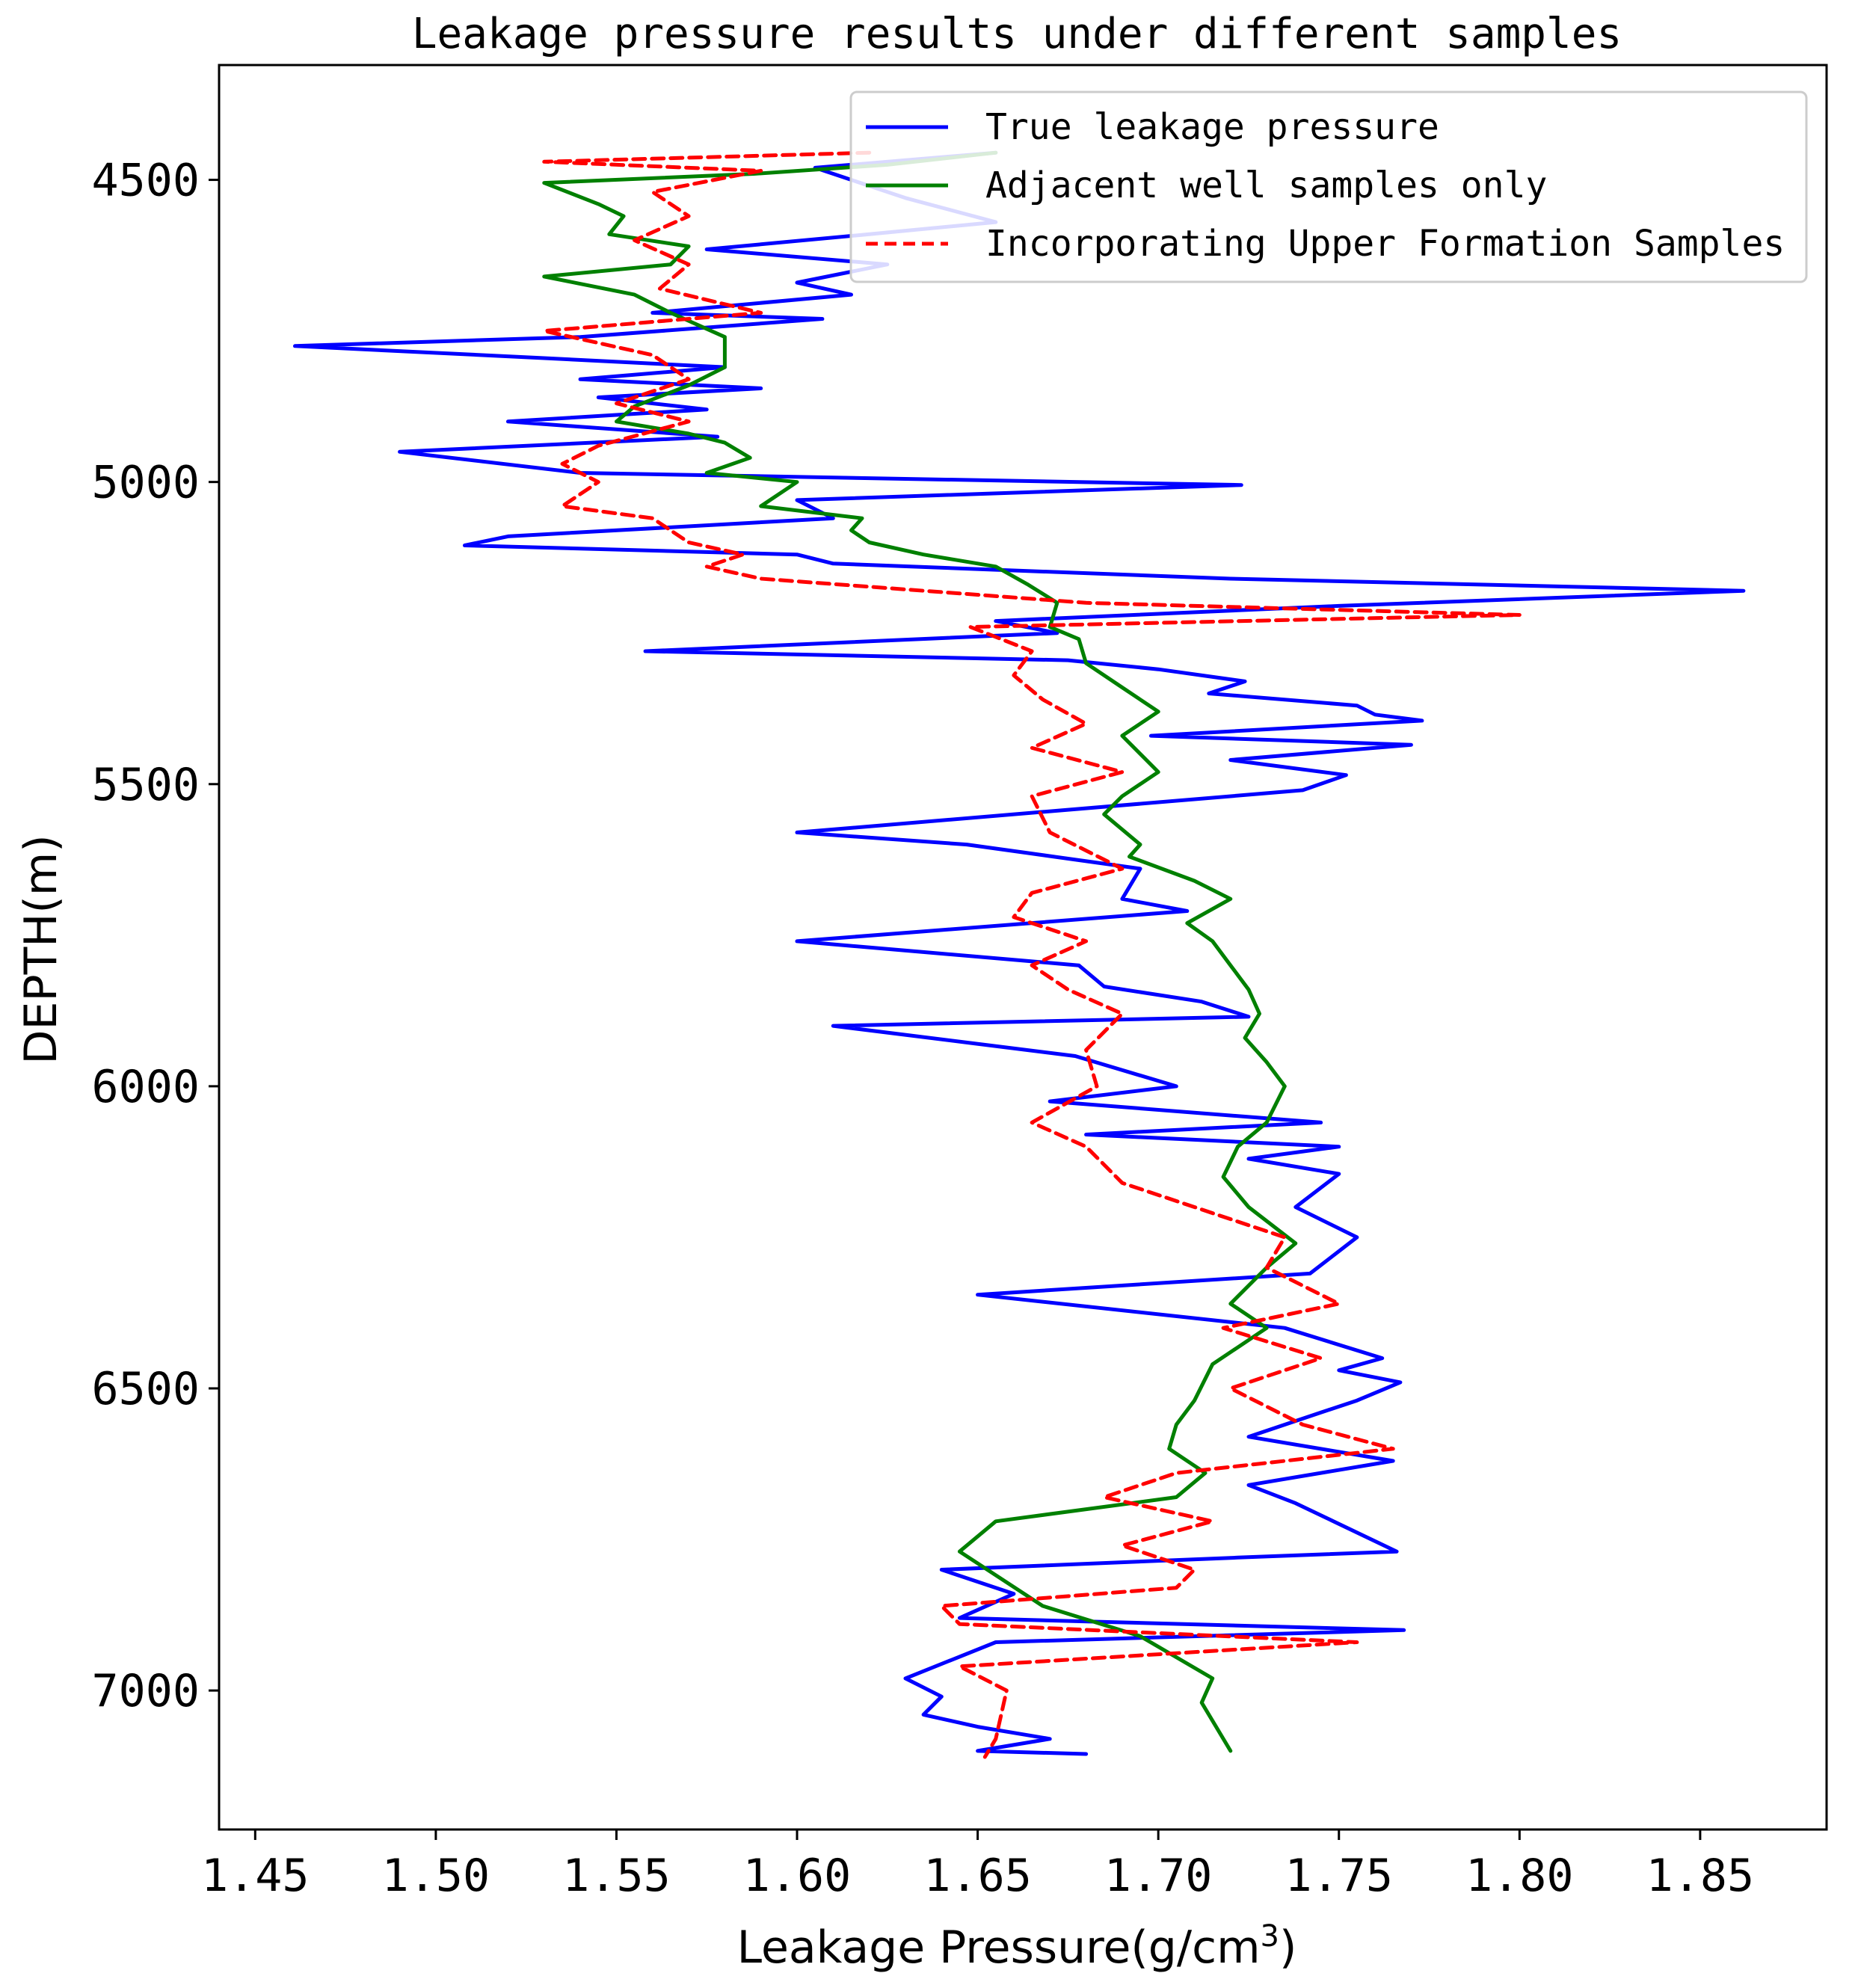 The image size is (1855, 1988). Describe the element at coordinates (1519, 1876) in the screenshot. I see `x-tick-label: 1.80` at that location.